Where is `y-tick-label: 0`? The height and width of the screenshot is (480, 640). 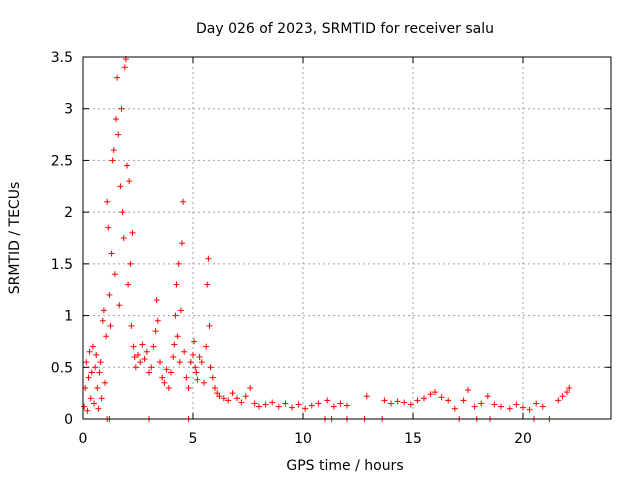
y-tick-label: 0 is located at coordinates (68, 420).